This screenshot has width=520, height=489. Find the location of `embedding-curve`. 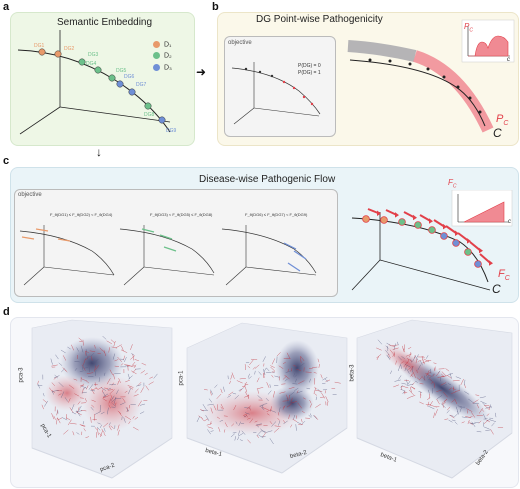

embedding-curve is located at coordinates (94, 91).